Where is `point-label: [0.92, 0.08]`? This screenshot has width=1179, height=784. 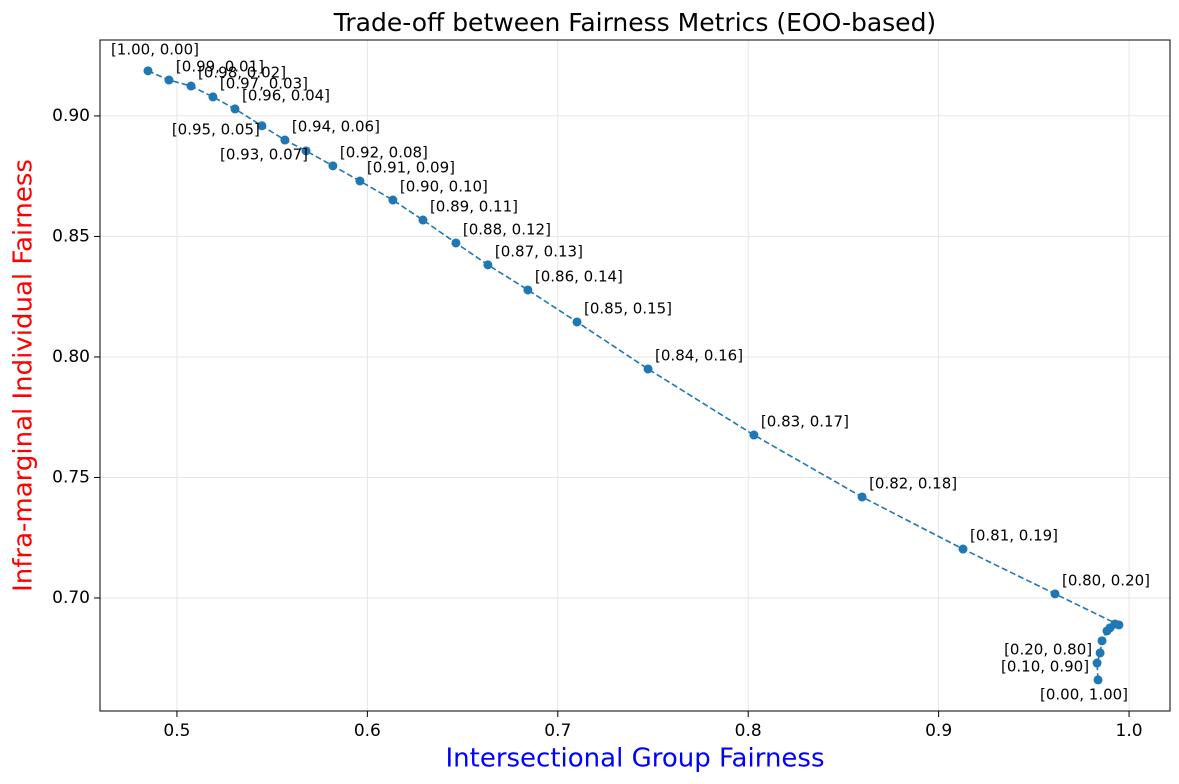
point-label: [0.92, 0.08] is located at coordinates (384, 152).